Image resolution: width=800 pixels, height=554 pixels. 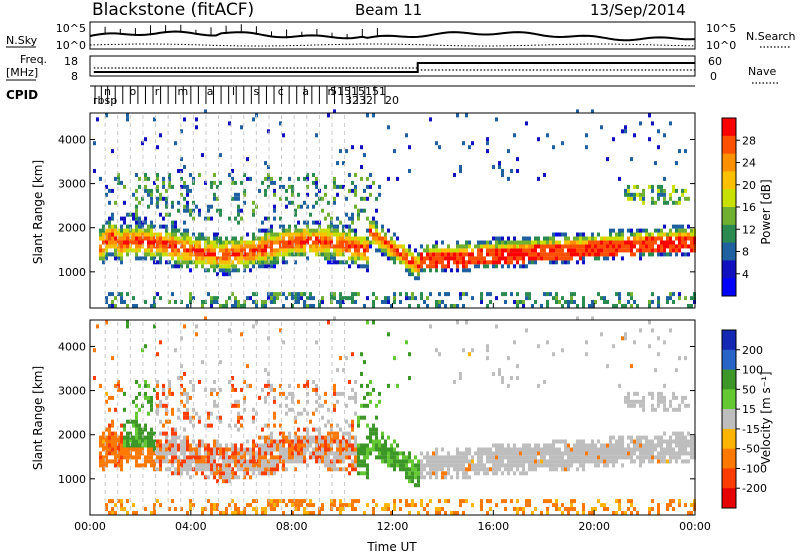 What do you see at coordinates (643, 254) in the screenshot?
I see `power-cell-1913` at bounding box center [643, 254].